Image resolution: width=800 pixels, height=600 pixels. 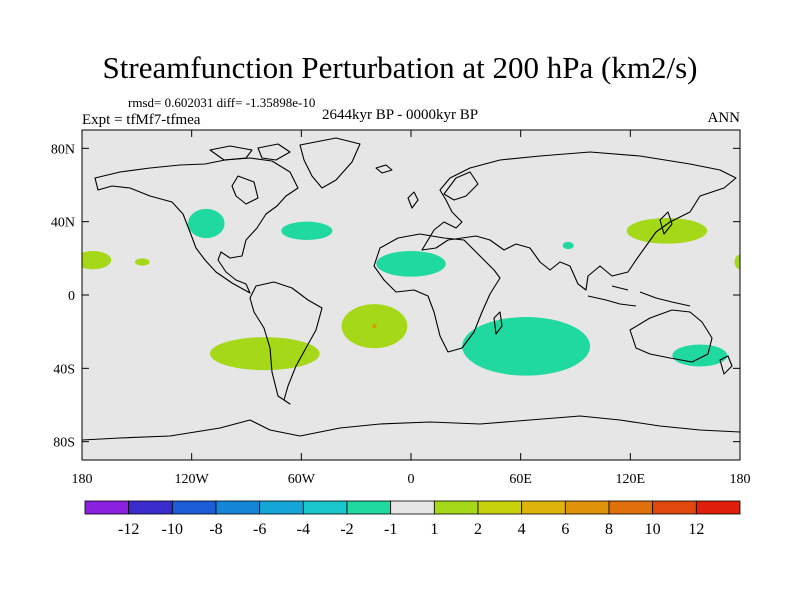 What do you see at coordinates (671, 336) in the screenshot?
I see `coast-australia` at bounding box center [671, 336].